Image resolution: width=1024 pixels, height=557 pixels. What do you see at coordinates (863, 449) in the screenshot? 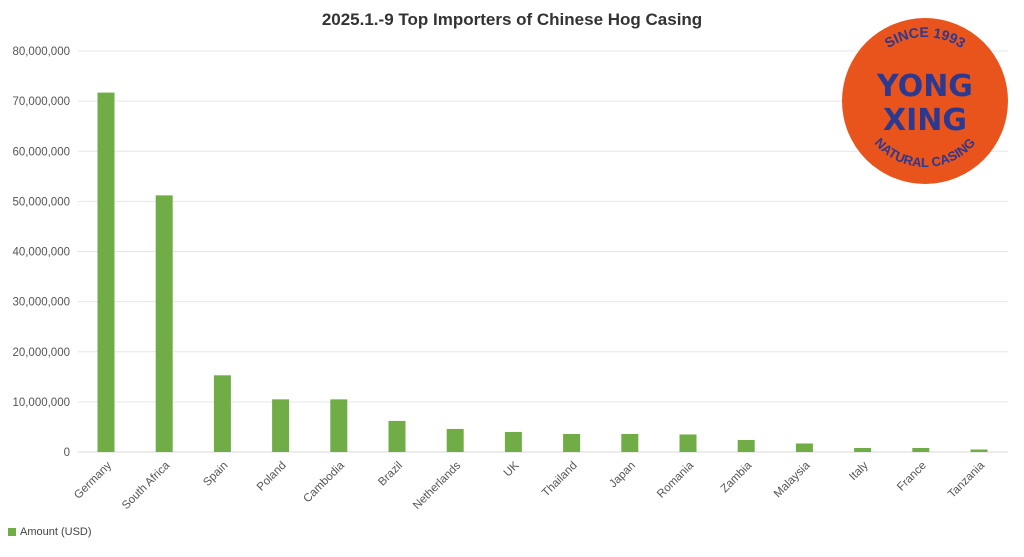
I see `bar-italy` at bounding box center [863, 449].